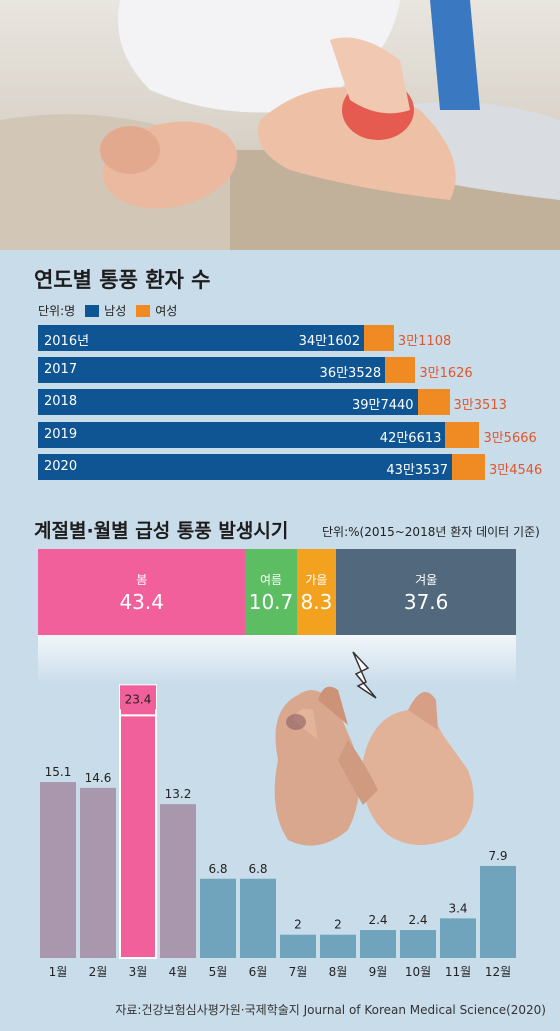 This screenshot has height=1031, width=560. Describe the element at coordinates (316, 602) in the screenshot. I see `season-value: 8.3` at that location.